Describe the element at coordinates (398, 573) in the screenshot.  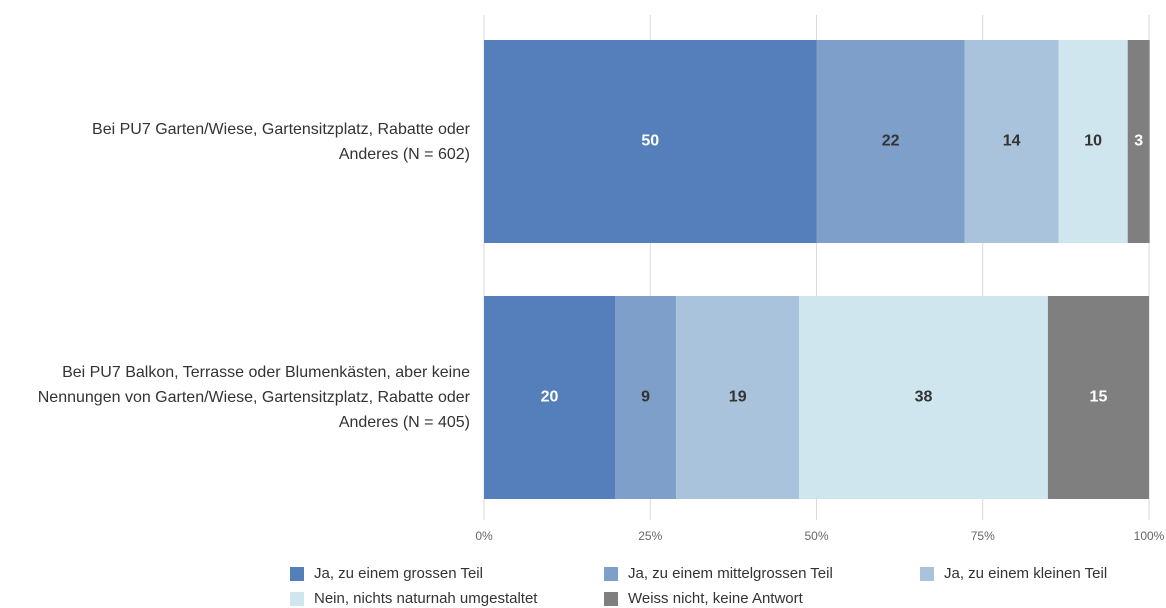
I see `legend-label: Ja, zu einem grossen Teil` at that location.